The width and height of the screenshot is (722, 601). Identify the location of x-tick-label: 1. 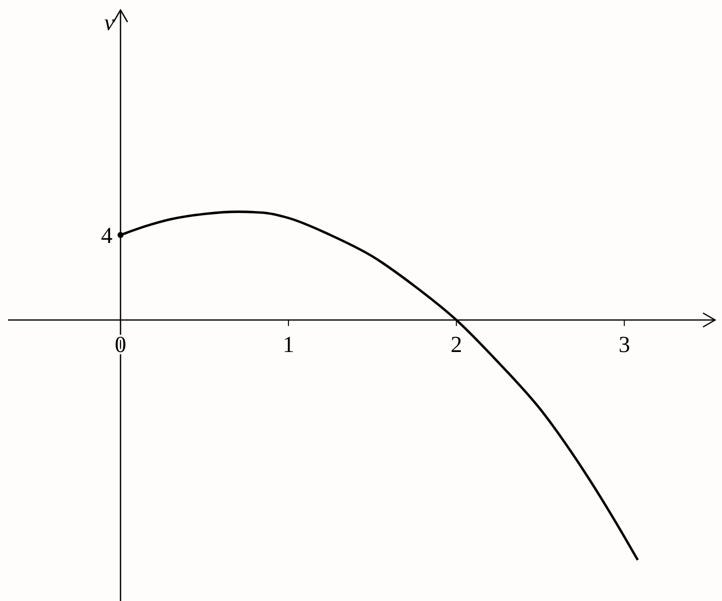
(288, 344).